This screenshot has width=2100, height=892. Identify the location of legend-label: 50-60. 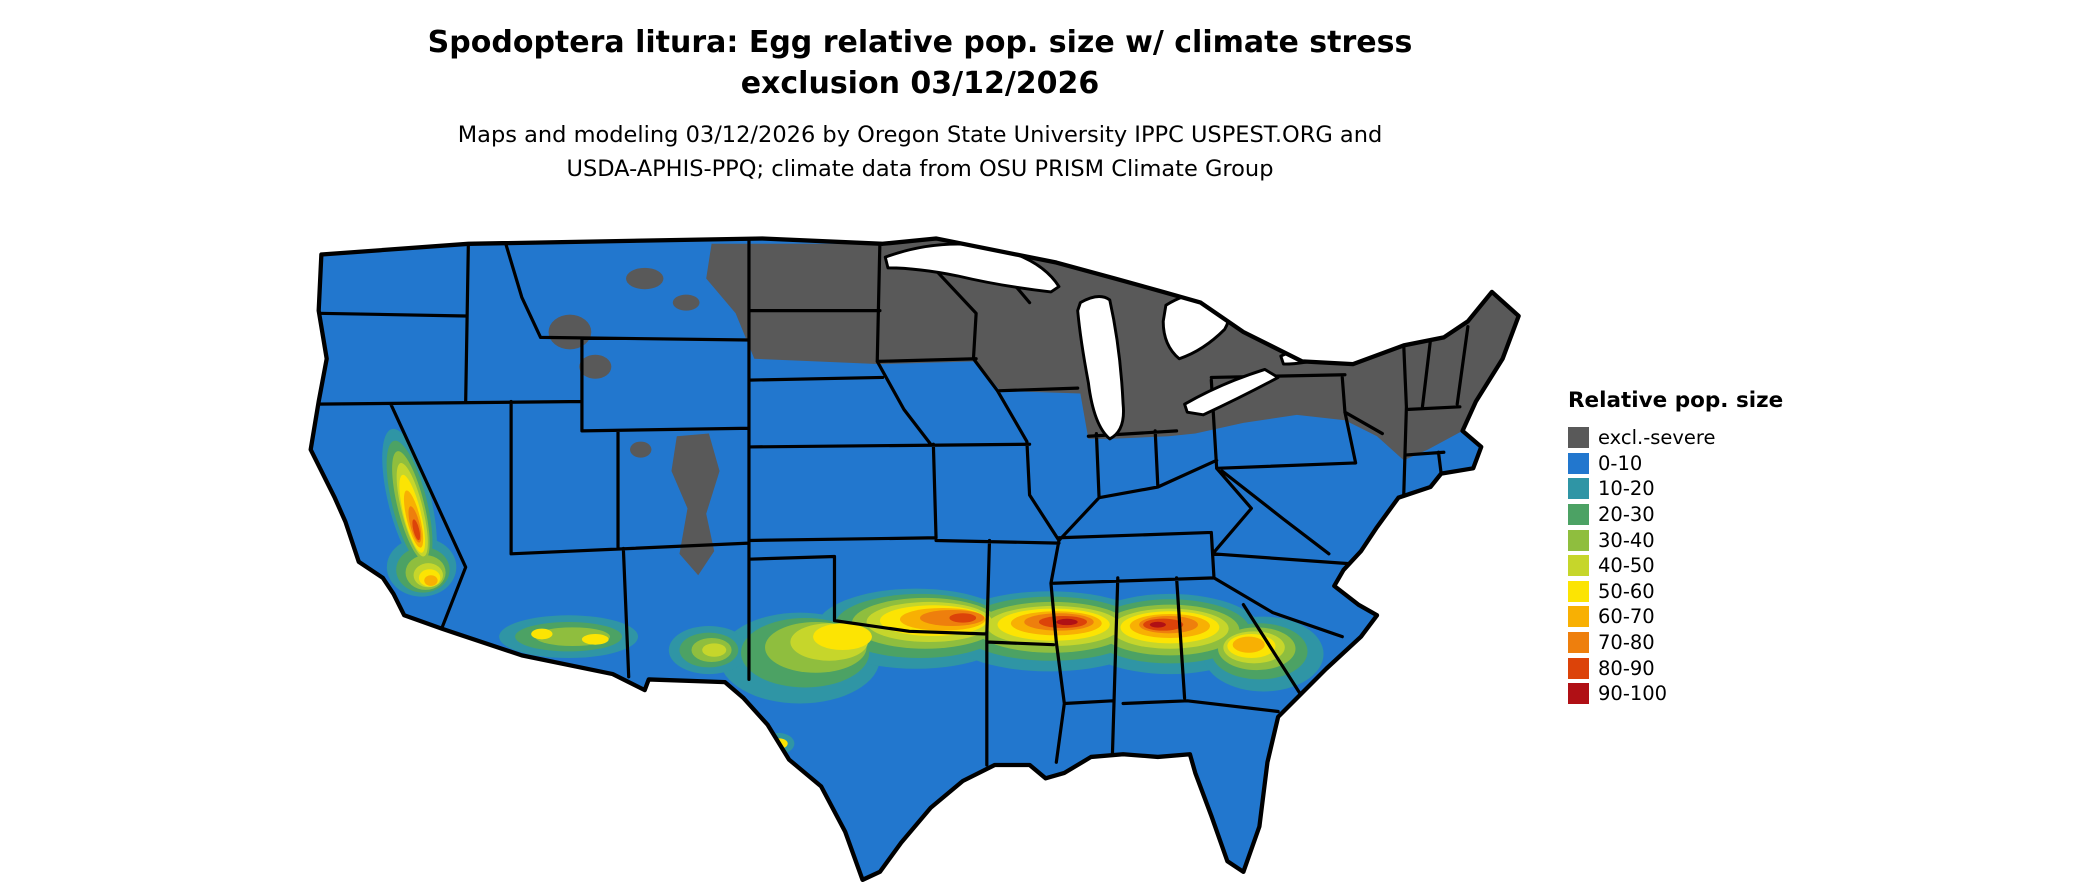
(1626, 591).